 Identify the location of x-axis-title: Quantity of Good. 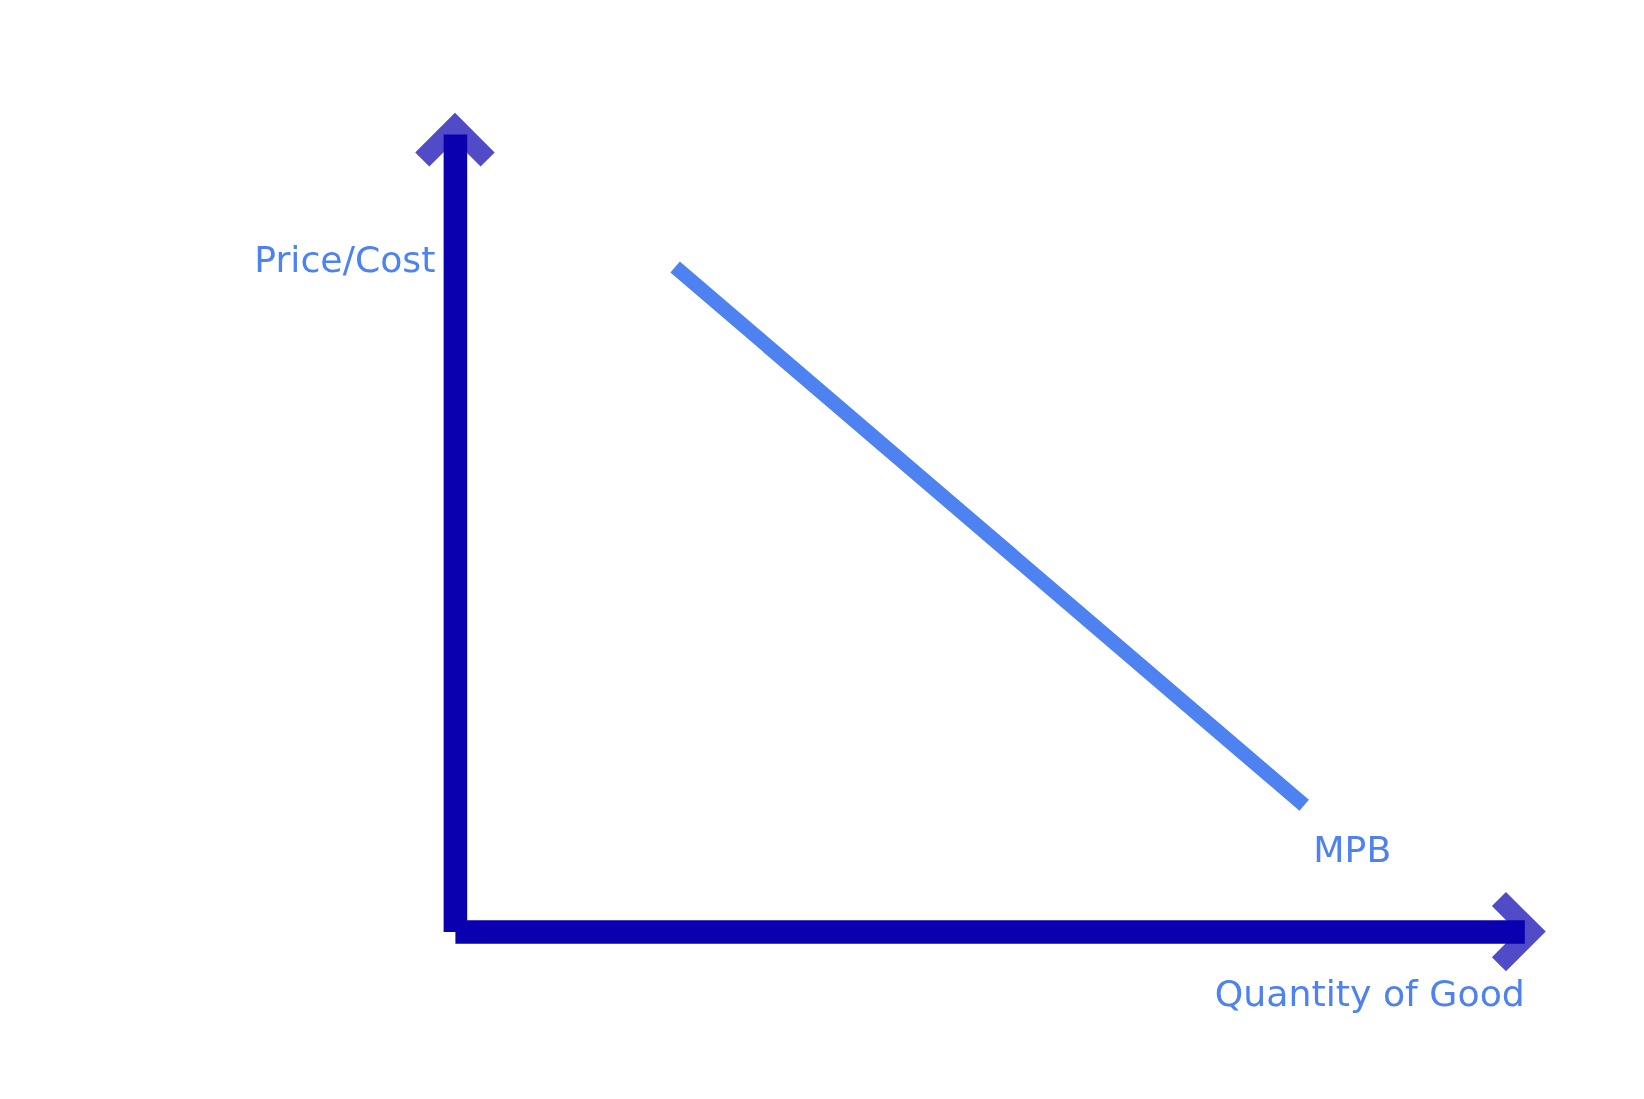
(1369, 994).